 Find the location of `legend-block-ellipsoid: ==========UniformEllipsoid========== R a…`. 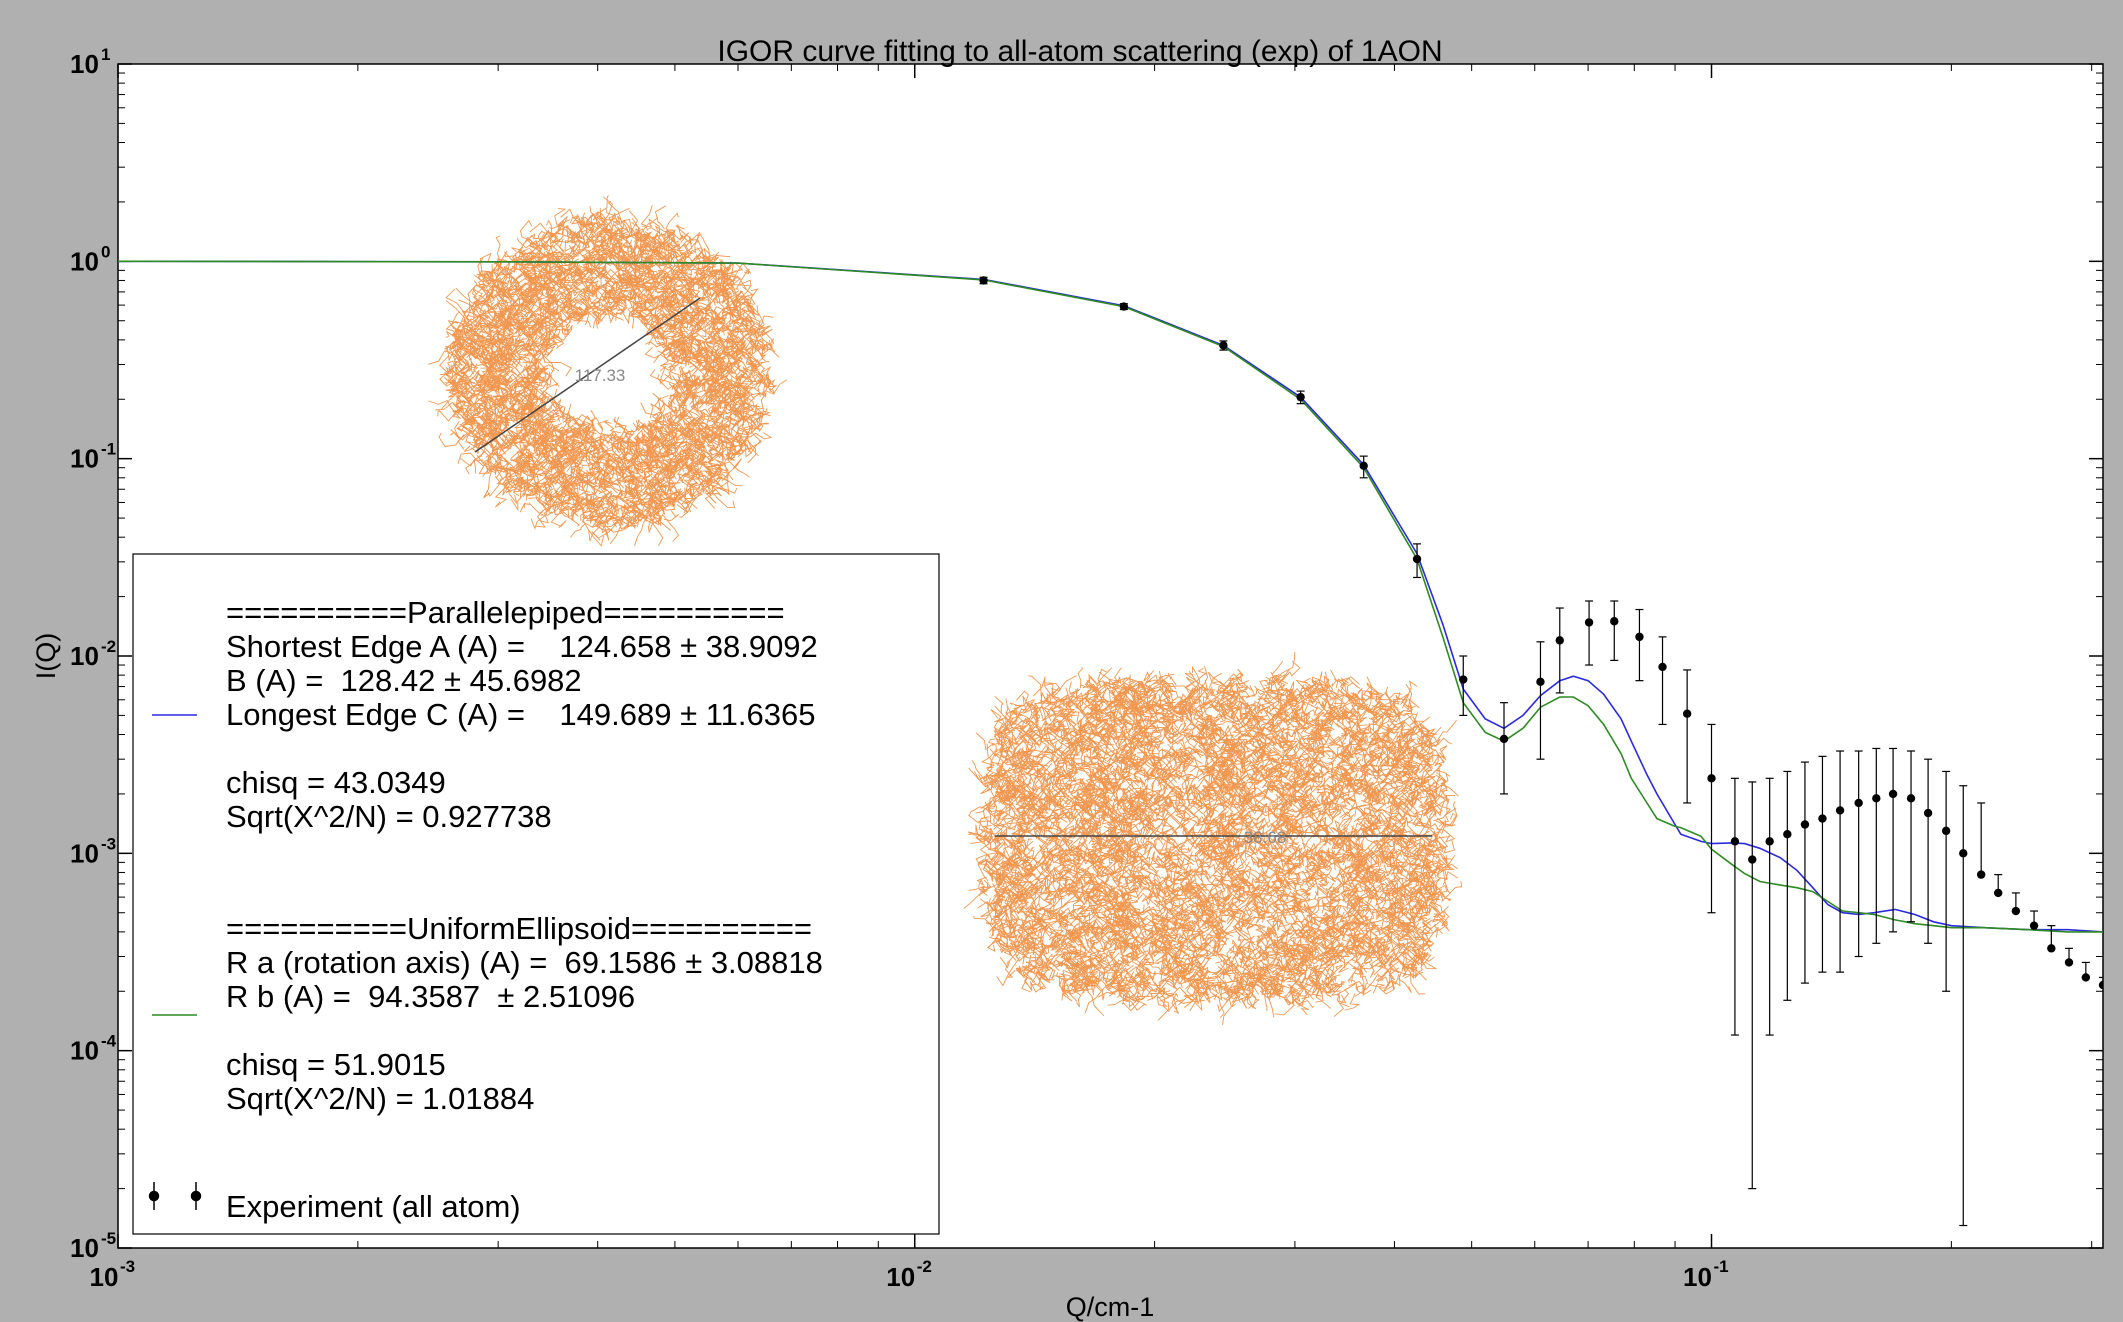

legend-block-ellipsoid: ==========UniformEllipsoid========== R a… is located at coordinates (524, 1013).